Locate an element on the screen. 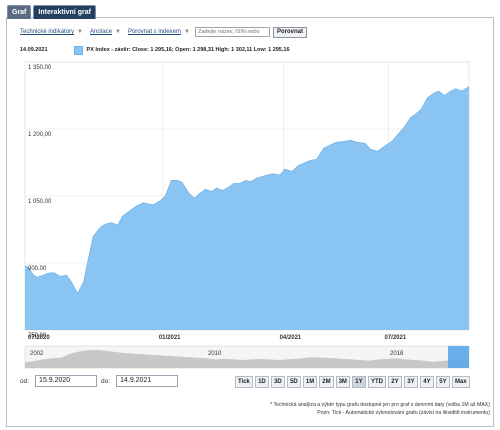  y-tick-label: 1 200,00 is located at coordinates (40, 135).